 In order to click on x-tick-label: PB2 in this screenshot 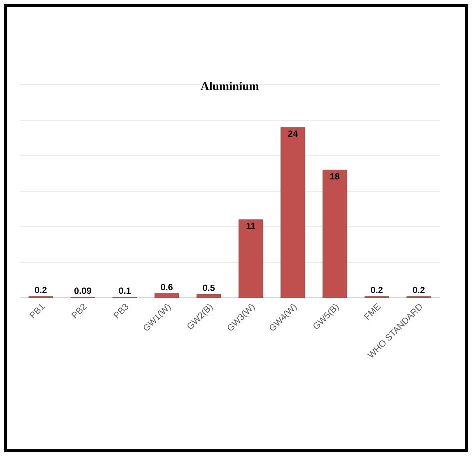, I will do `click(80, 311)`.